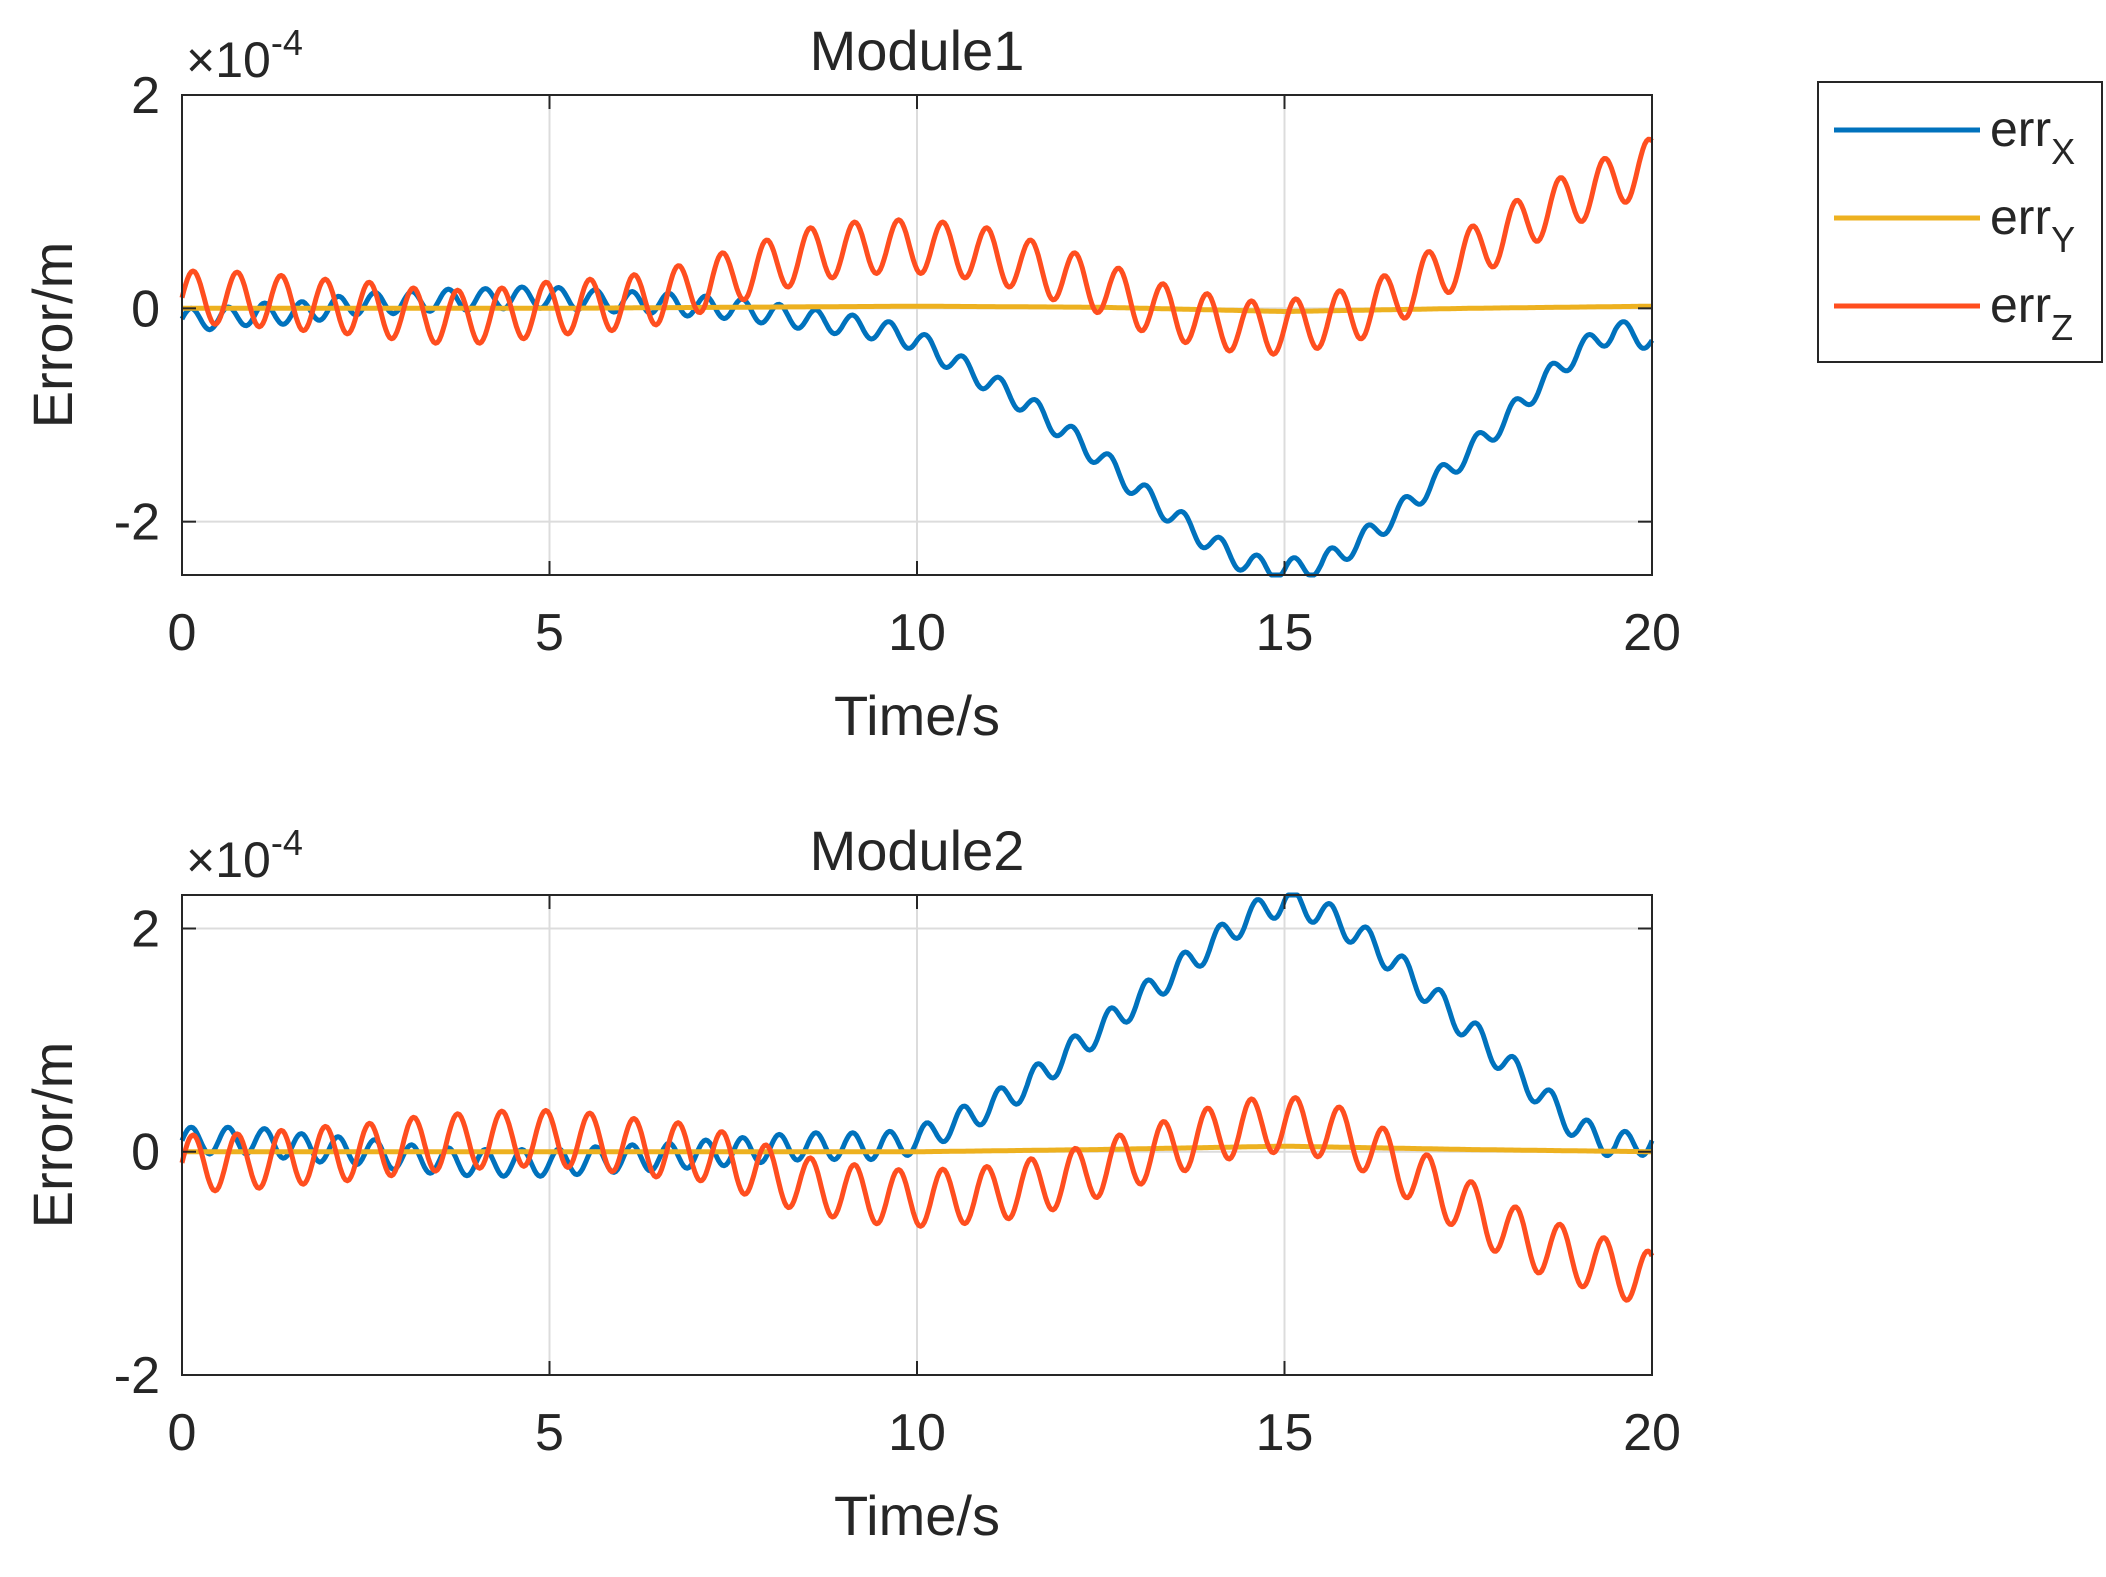 The width and height of the screenshot is (2106, 1577). Describe the element at coordinates (52, 335) in the screenshot. I see `module1-ylabel: Error/m` at that location.